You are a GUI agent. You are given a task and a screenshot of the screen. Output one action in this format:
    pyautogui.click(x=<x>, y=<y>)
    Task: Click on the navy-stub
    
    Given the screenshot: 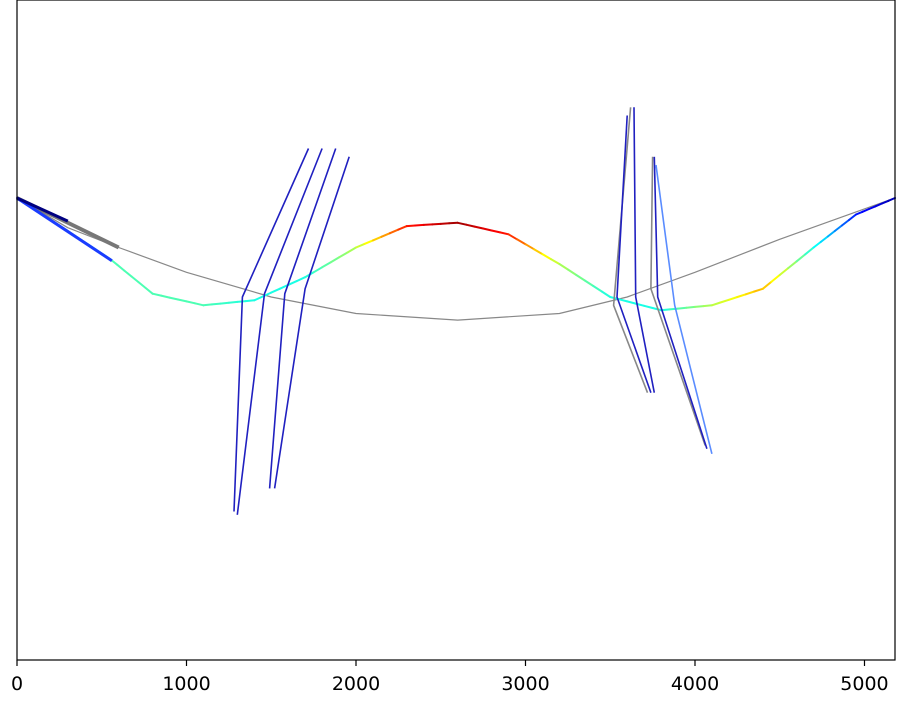 What is the action you would take?
    pyautogui.click(x=42, y=209)
    